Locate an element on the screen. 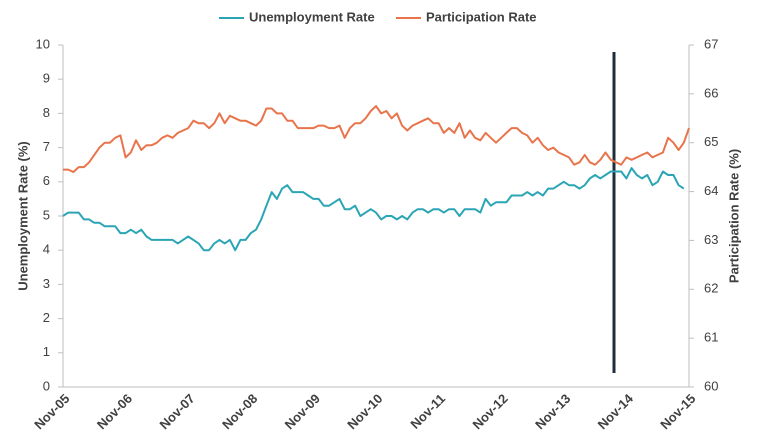 This screenshot has width=757, height=447. x-tick-label: Nov-12 is located at coordinates (489, 411).